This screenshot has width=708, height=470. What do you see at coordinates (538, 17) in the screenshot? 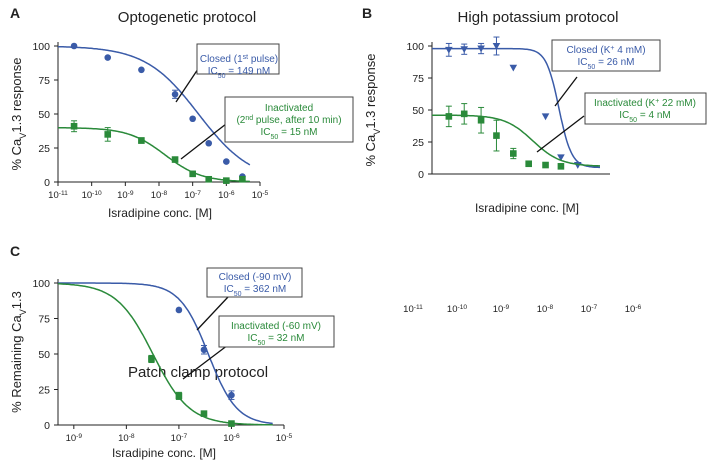
I see `chart-title: High potassium protocol` at bounding box center [538, 17].